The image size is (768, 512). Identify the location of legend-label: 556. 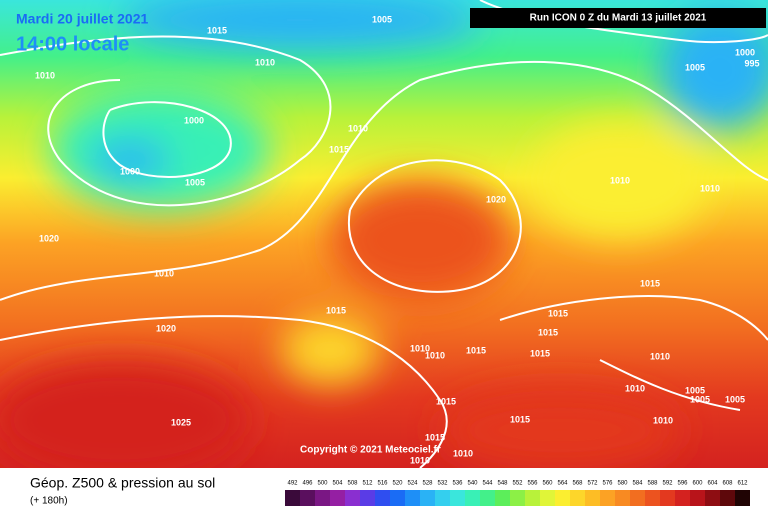
(532, 484).